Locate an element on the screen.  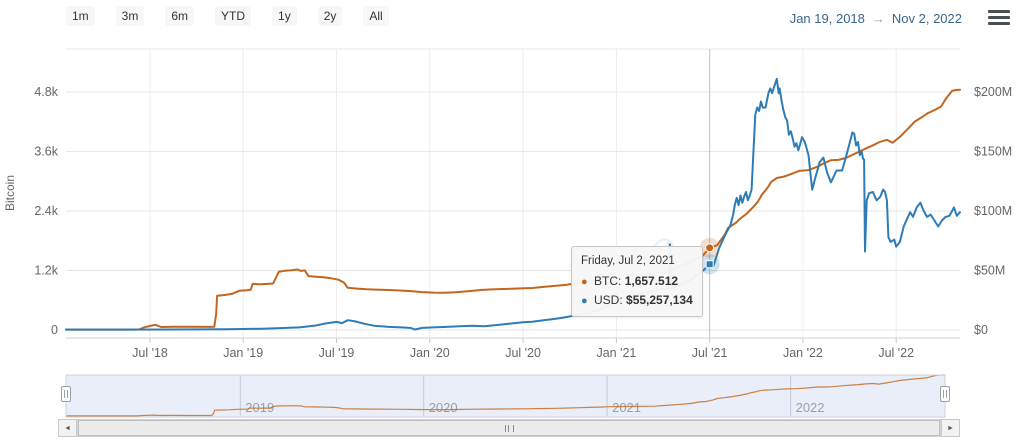
x-axis-label: Jan '22 is located at coordinates (803, 353).